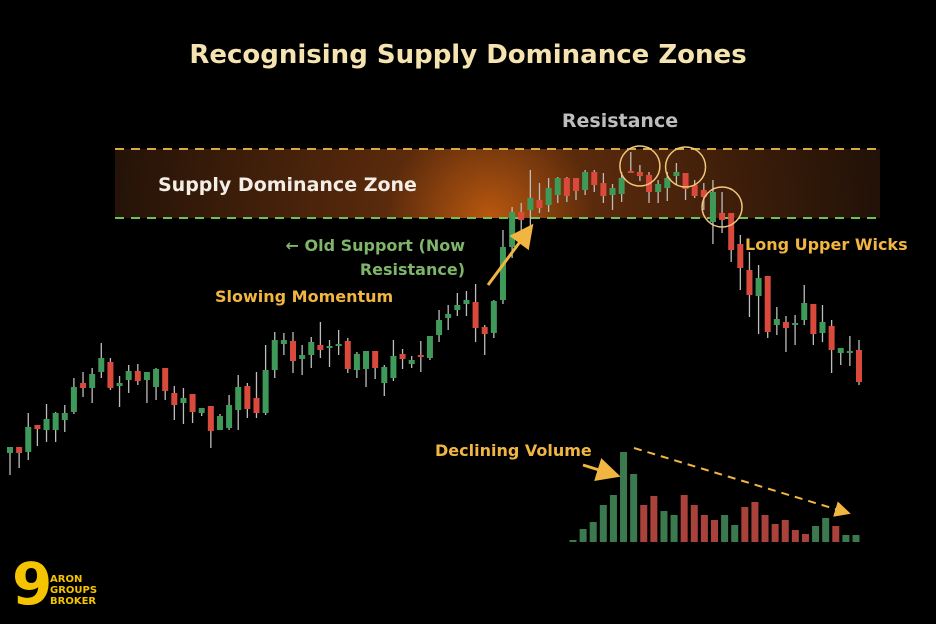  Describe the element at coordinates (826, 244) in the screenshot. I see `long-upper-wicks-label: Long Upper Wicks` at that location.